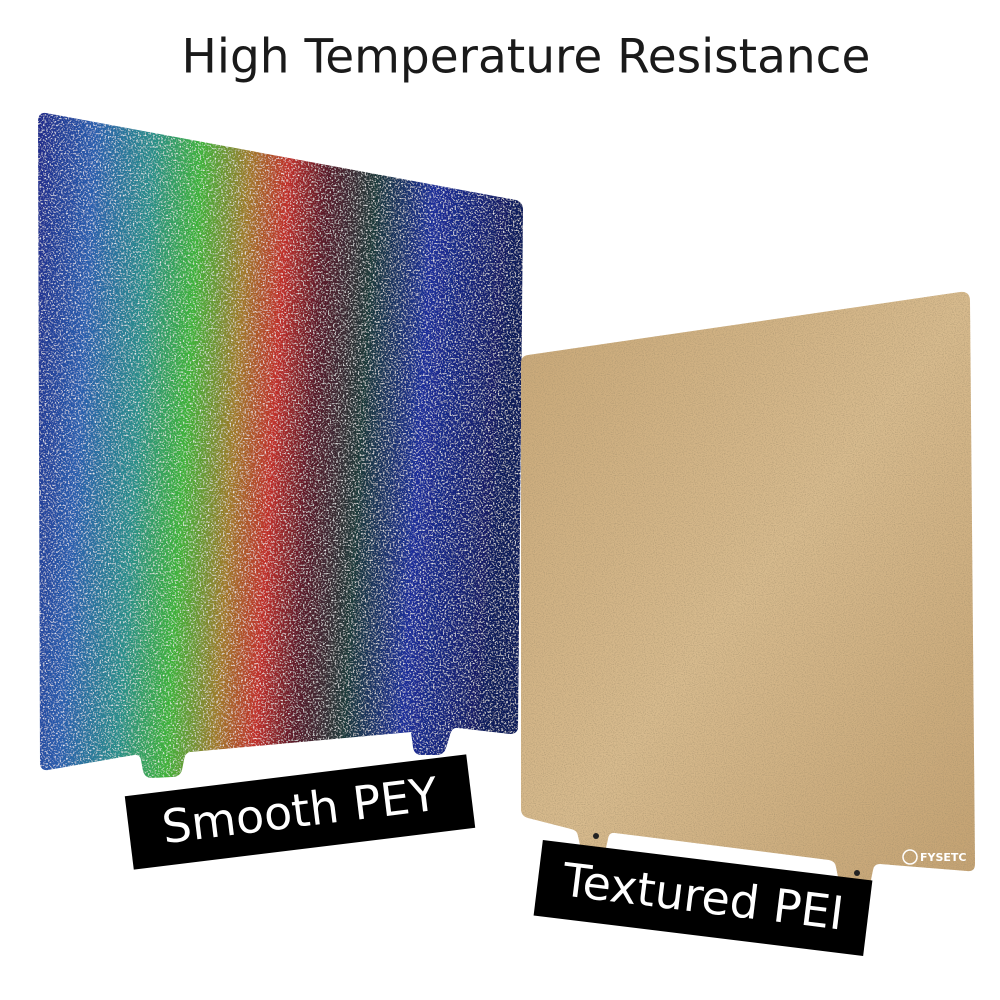 This screenshot has height=1000, width=1000. I want to click on brand-logo, so click(910, 857).